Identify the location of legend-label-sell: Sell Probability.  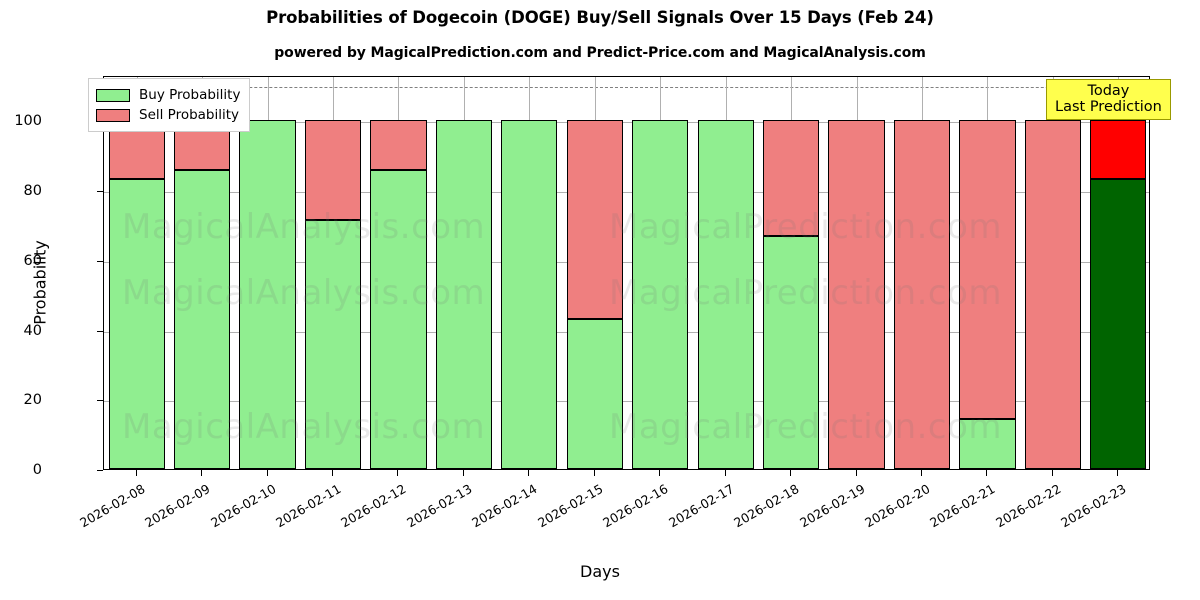
(189, 115).